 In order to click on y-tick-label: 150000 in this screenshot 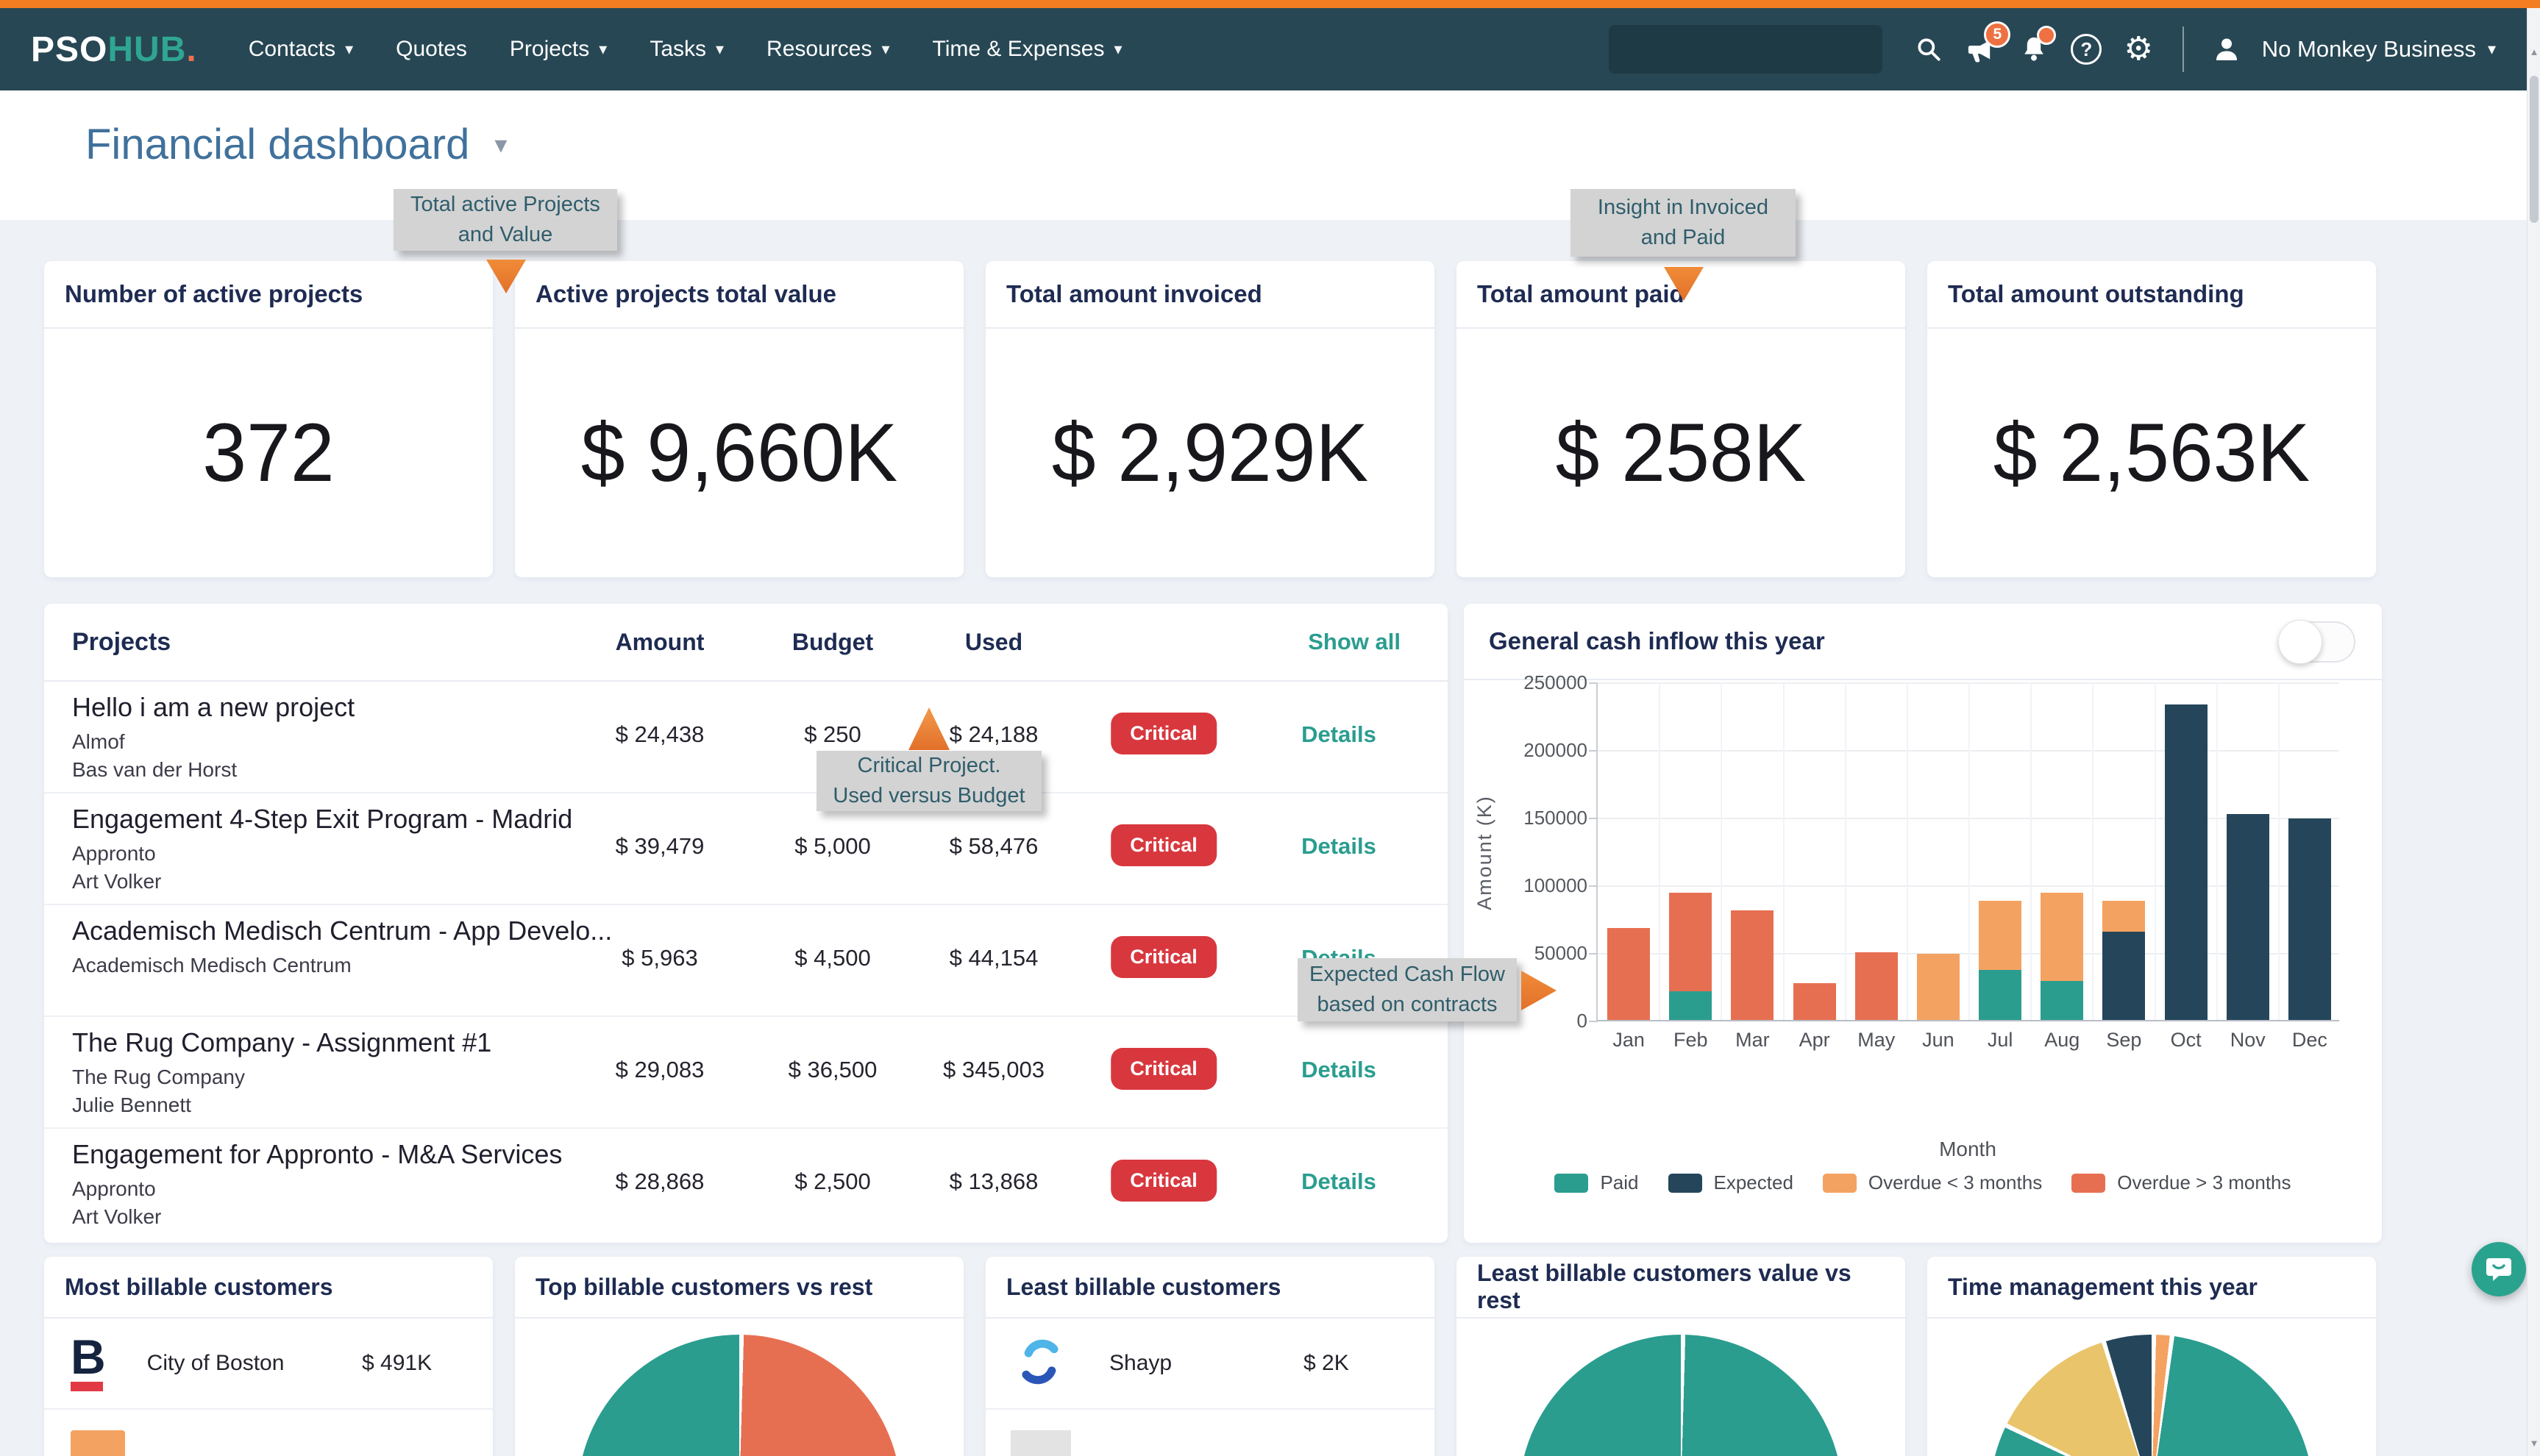, I will do `click(1555, 818)`.